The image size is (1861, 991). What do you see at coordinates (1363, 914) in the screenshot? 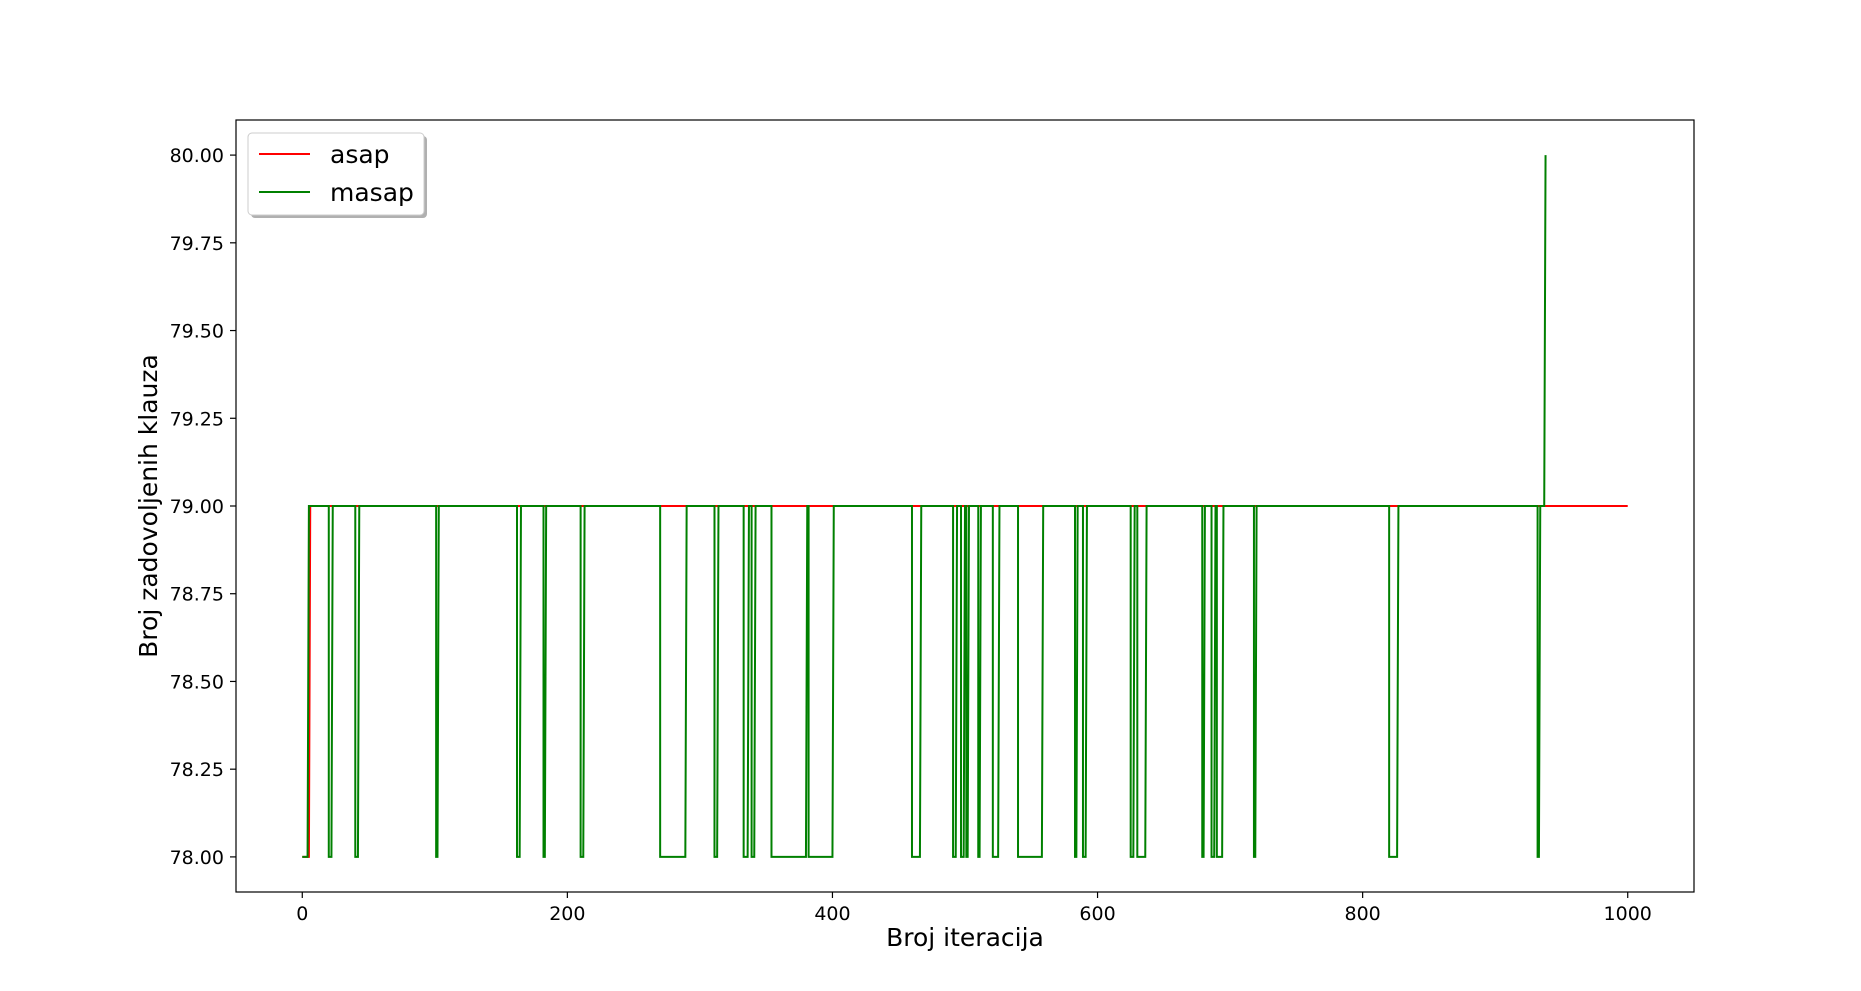
I see `x-tick-label: 800` at bounding box center [1363, 914].